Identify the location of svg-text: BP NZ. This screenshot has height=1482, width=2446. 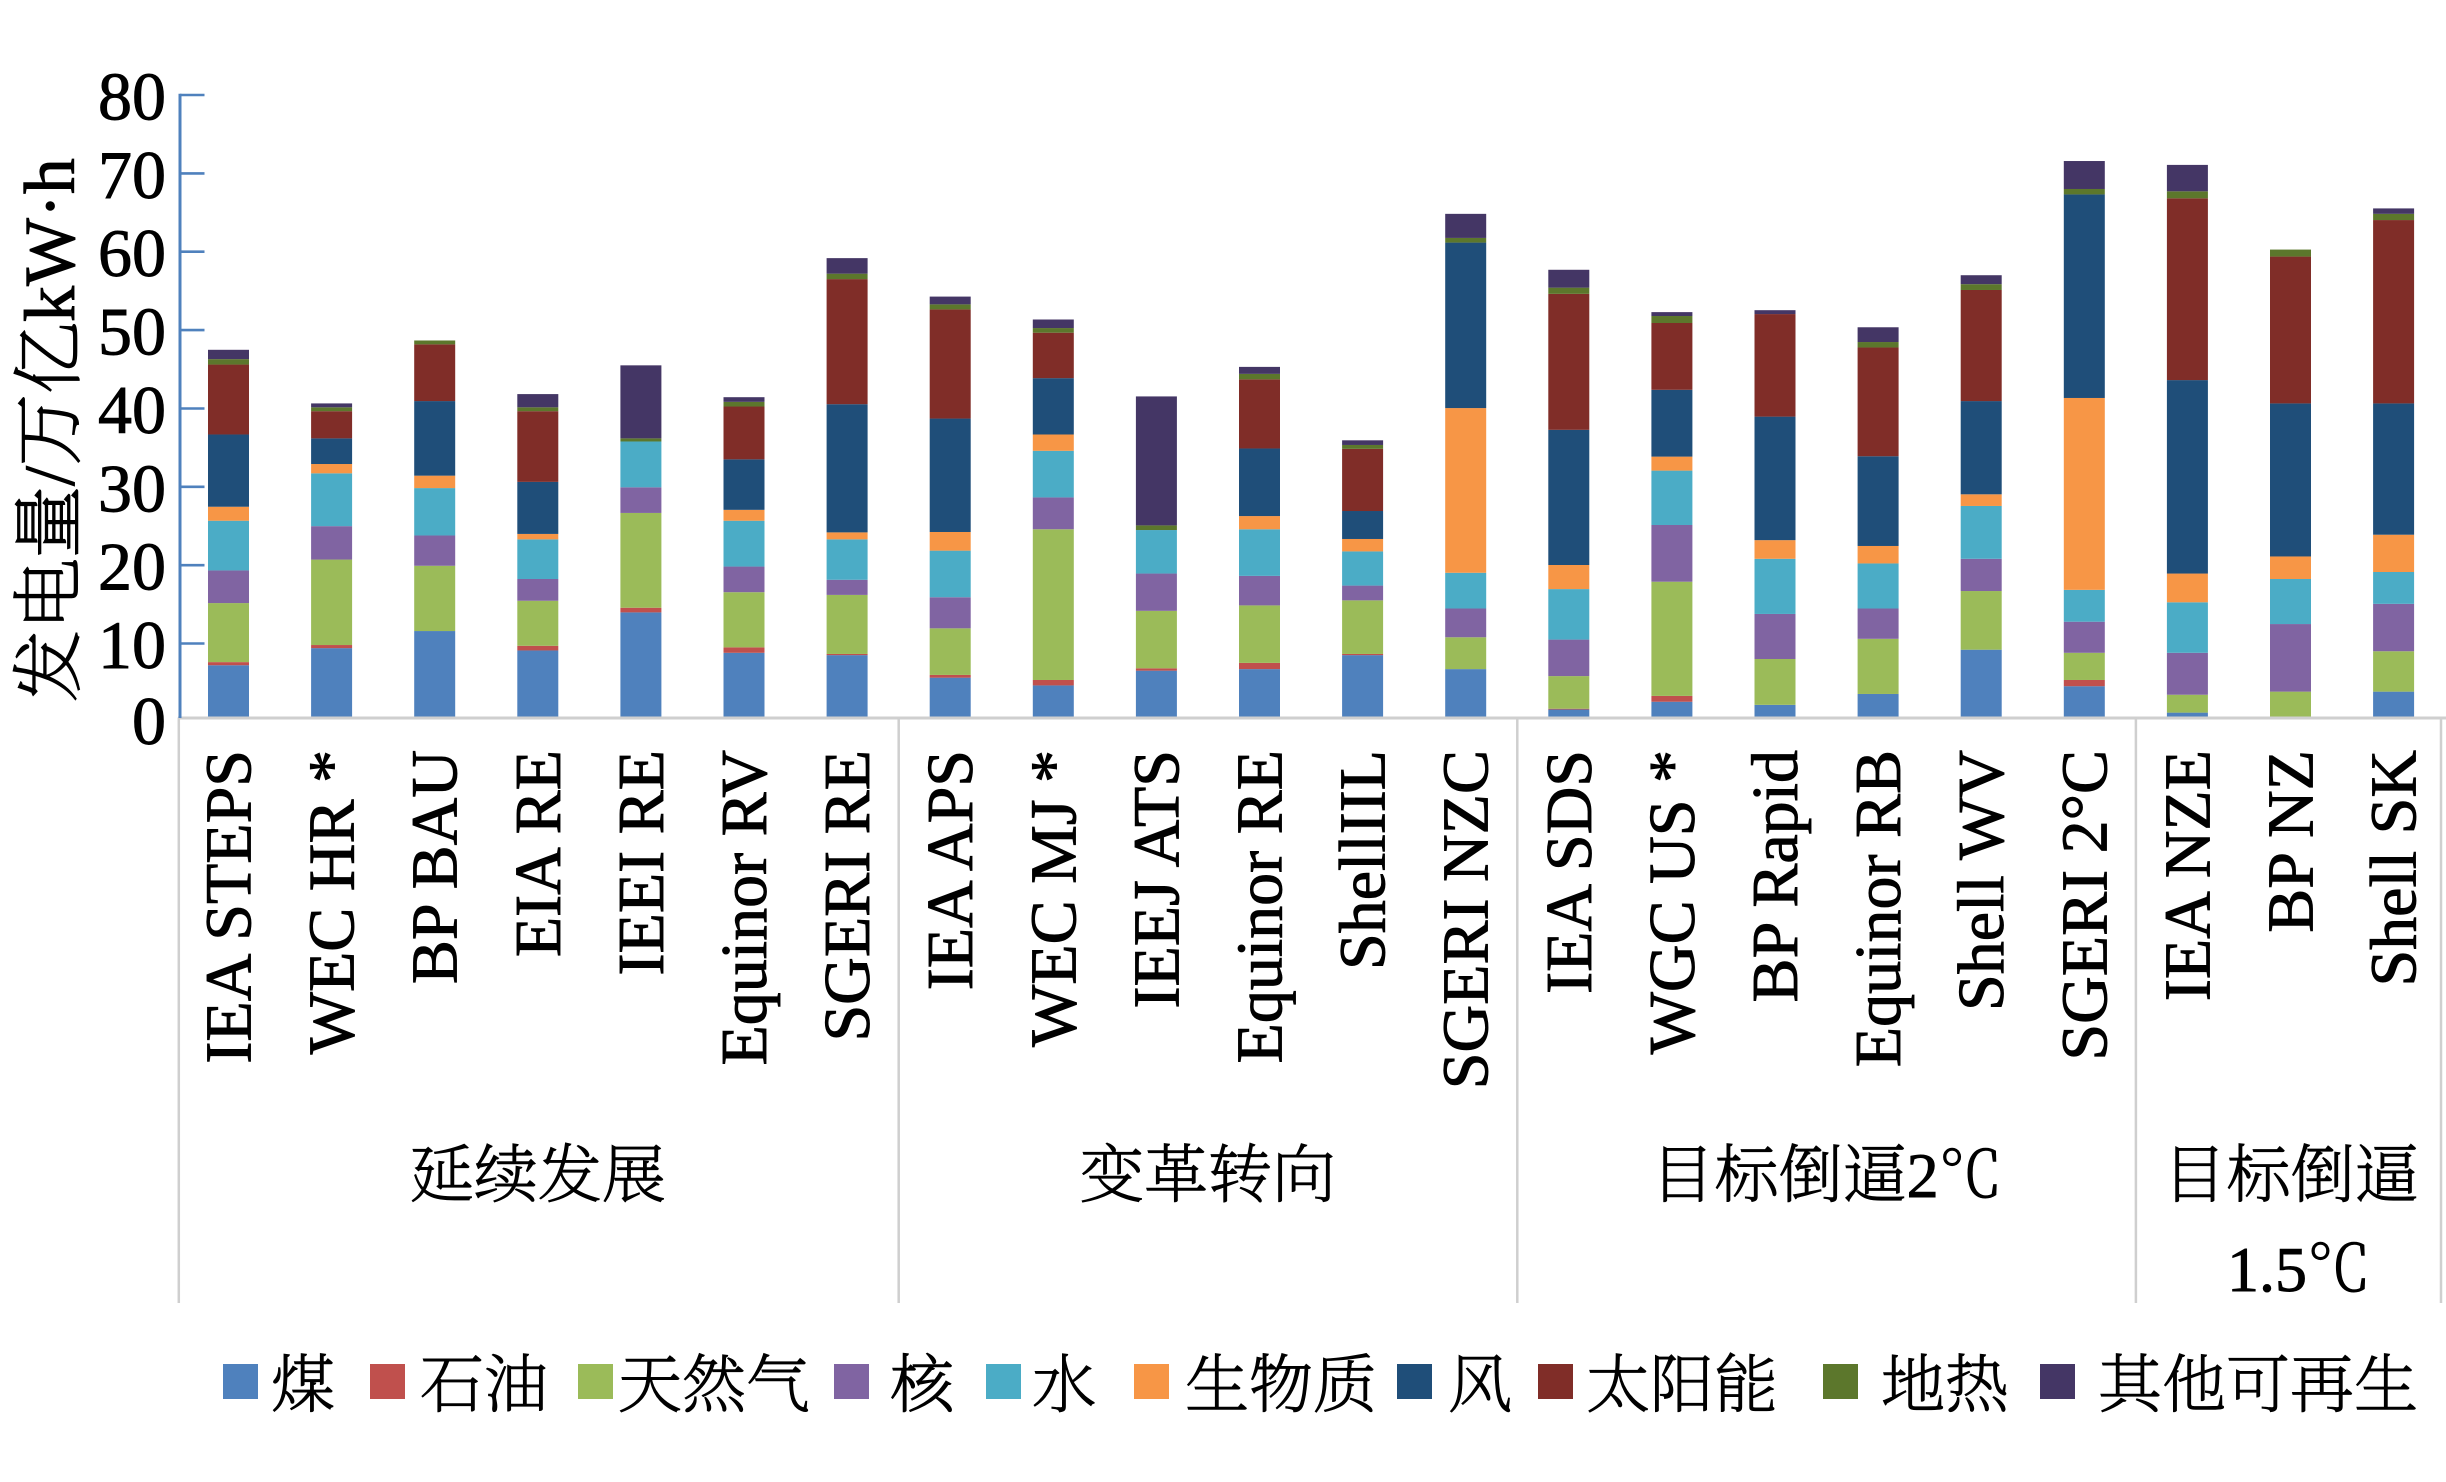
(2291, 841).